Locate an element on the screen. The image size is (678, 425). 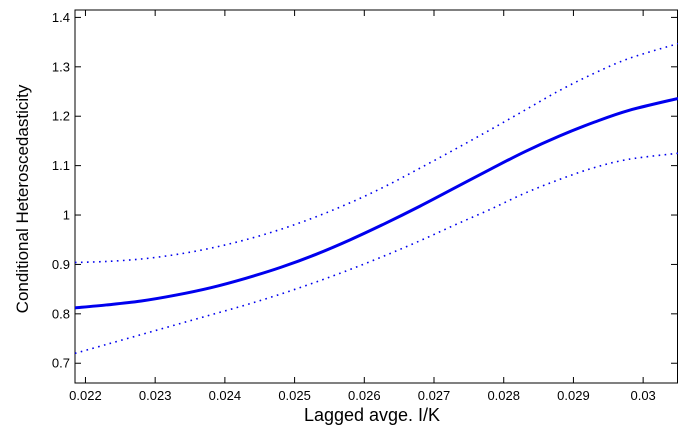
y-tick-label: 1.2 is located at coordinates (61, 116).